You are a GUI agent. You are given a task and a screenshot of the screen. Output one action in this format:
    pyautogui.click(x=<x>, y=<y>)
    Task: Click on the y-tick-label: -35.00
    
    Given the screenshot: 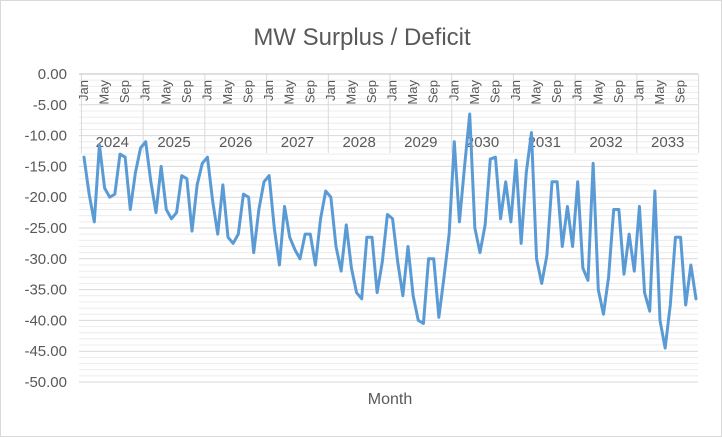 What is the action you would take?
    pyautogui.click(x=45, y=290)
    